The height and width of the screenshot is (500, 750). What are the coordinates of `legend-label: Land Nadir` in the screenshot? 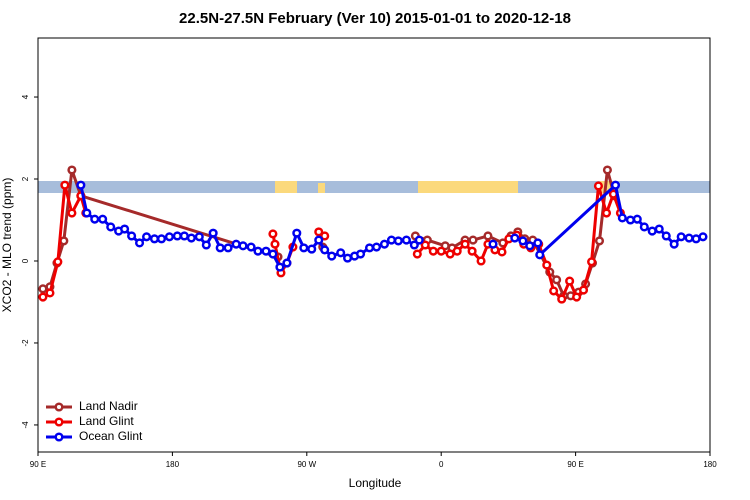 It's located at (108, 406).